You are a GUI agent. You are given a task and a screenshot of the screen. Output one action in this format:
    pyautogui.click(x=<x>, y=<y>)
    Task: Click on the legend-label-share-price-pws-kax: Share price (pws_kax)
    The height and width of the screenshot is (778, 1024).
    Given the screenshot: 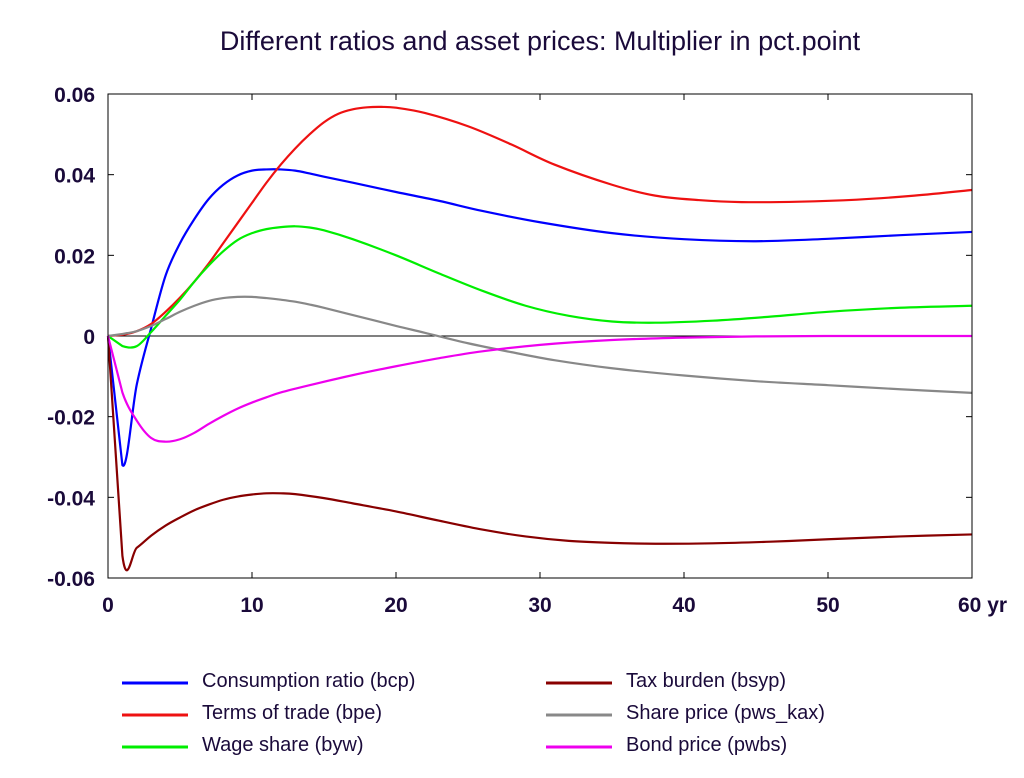 What is the action you would take?
    pyautogui.click(x=725, y=713)
    